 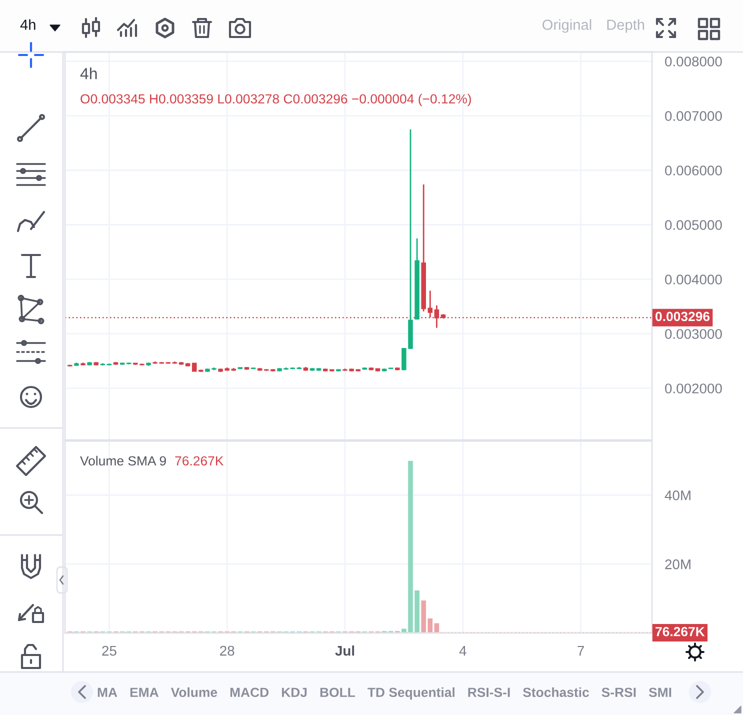 I want to click on y-tick-label: 0.003000, so click(x=693, y=334).